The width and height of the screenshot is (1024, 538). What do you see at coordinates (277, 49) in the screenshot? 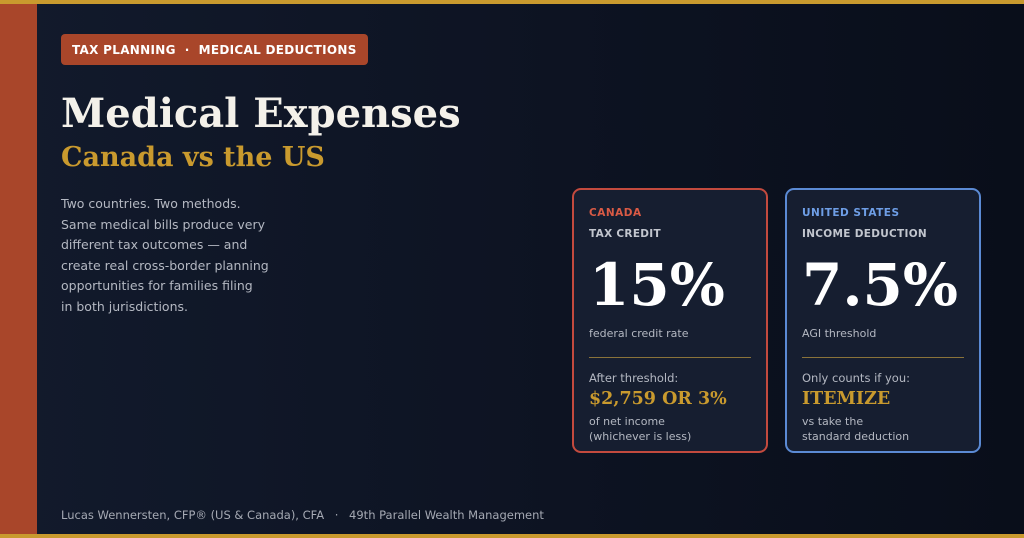
I see `tag-secondary: MEDICAL DEDUCTIONS` at bounding box center [277, 49].